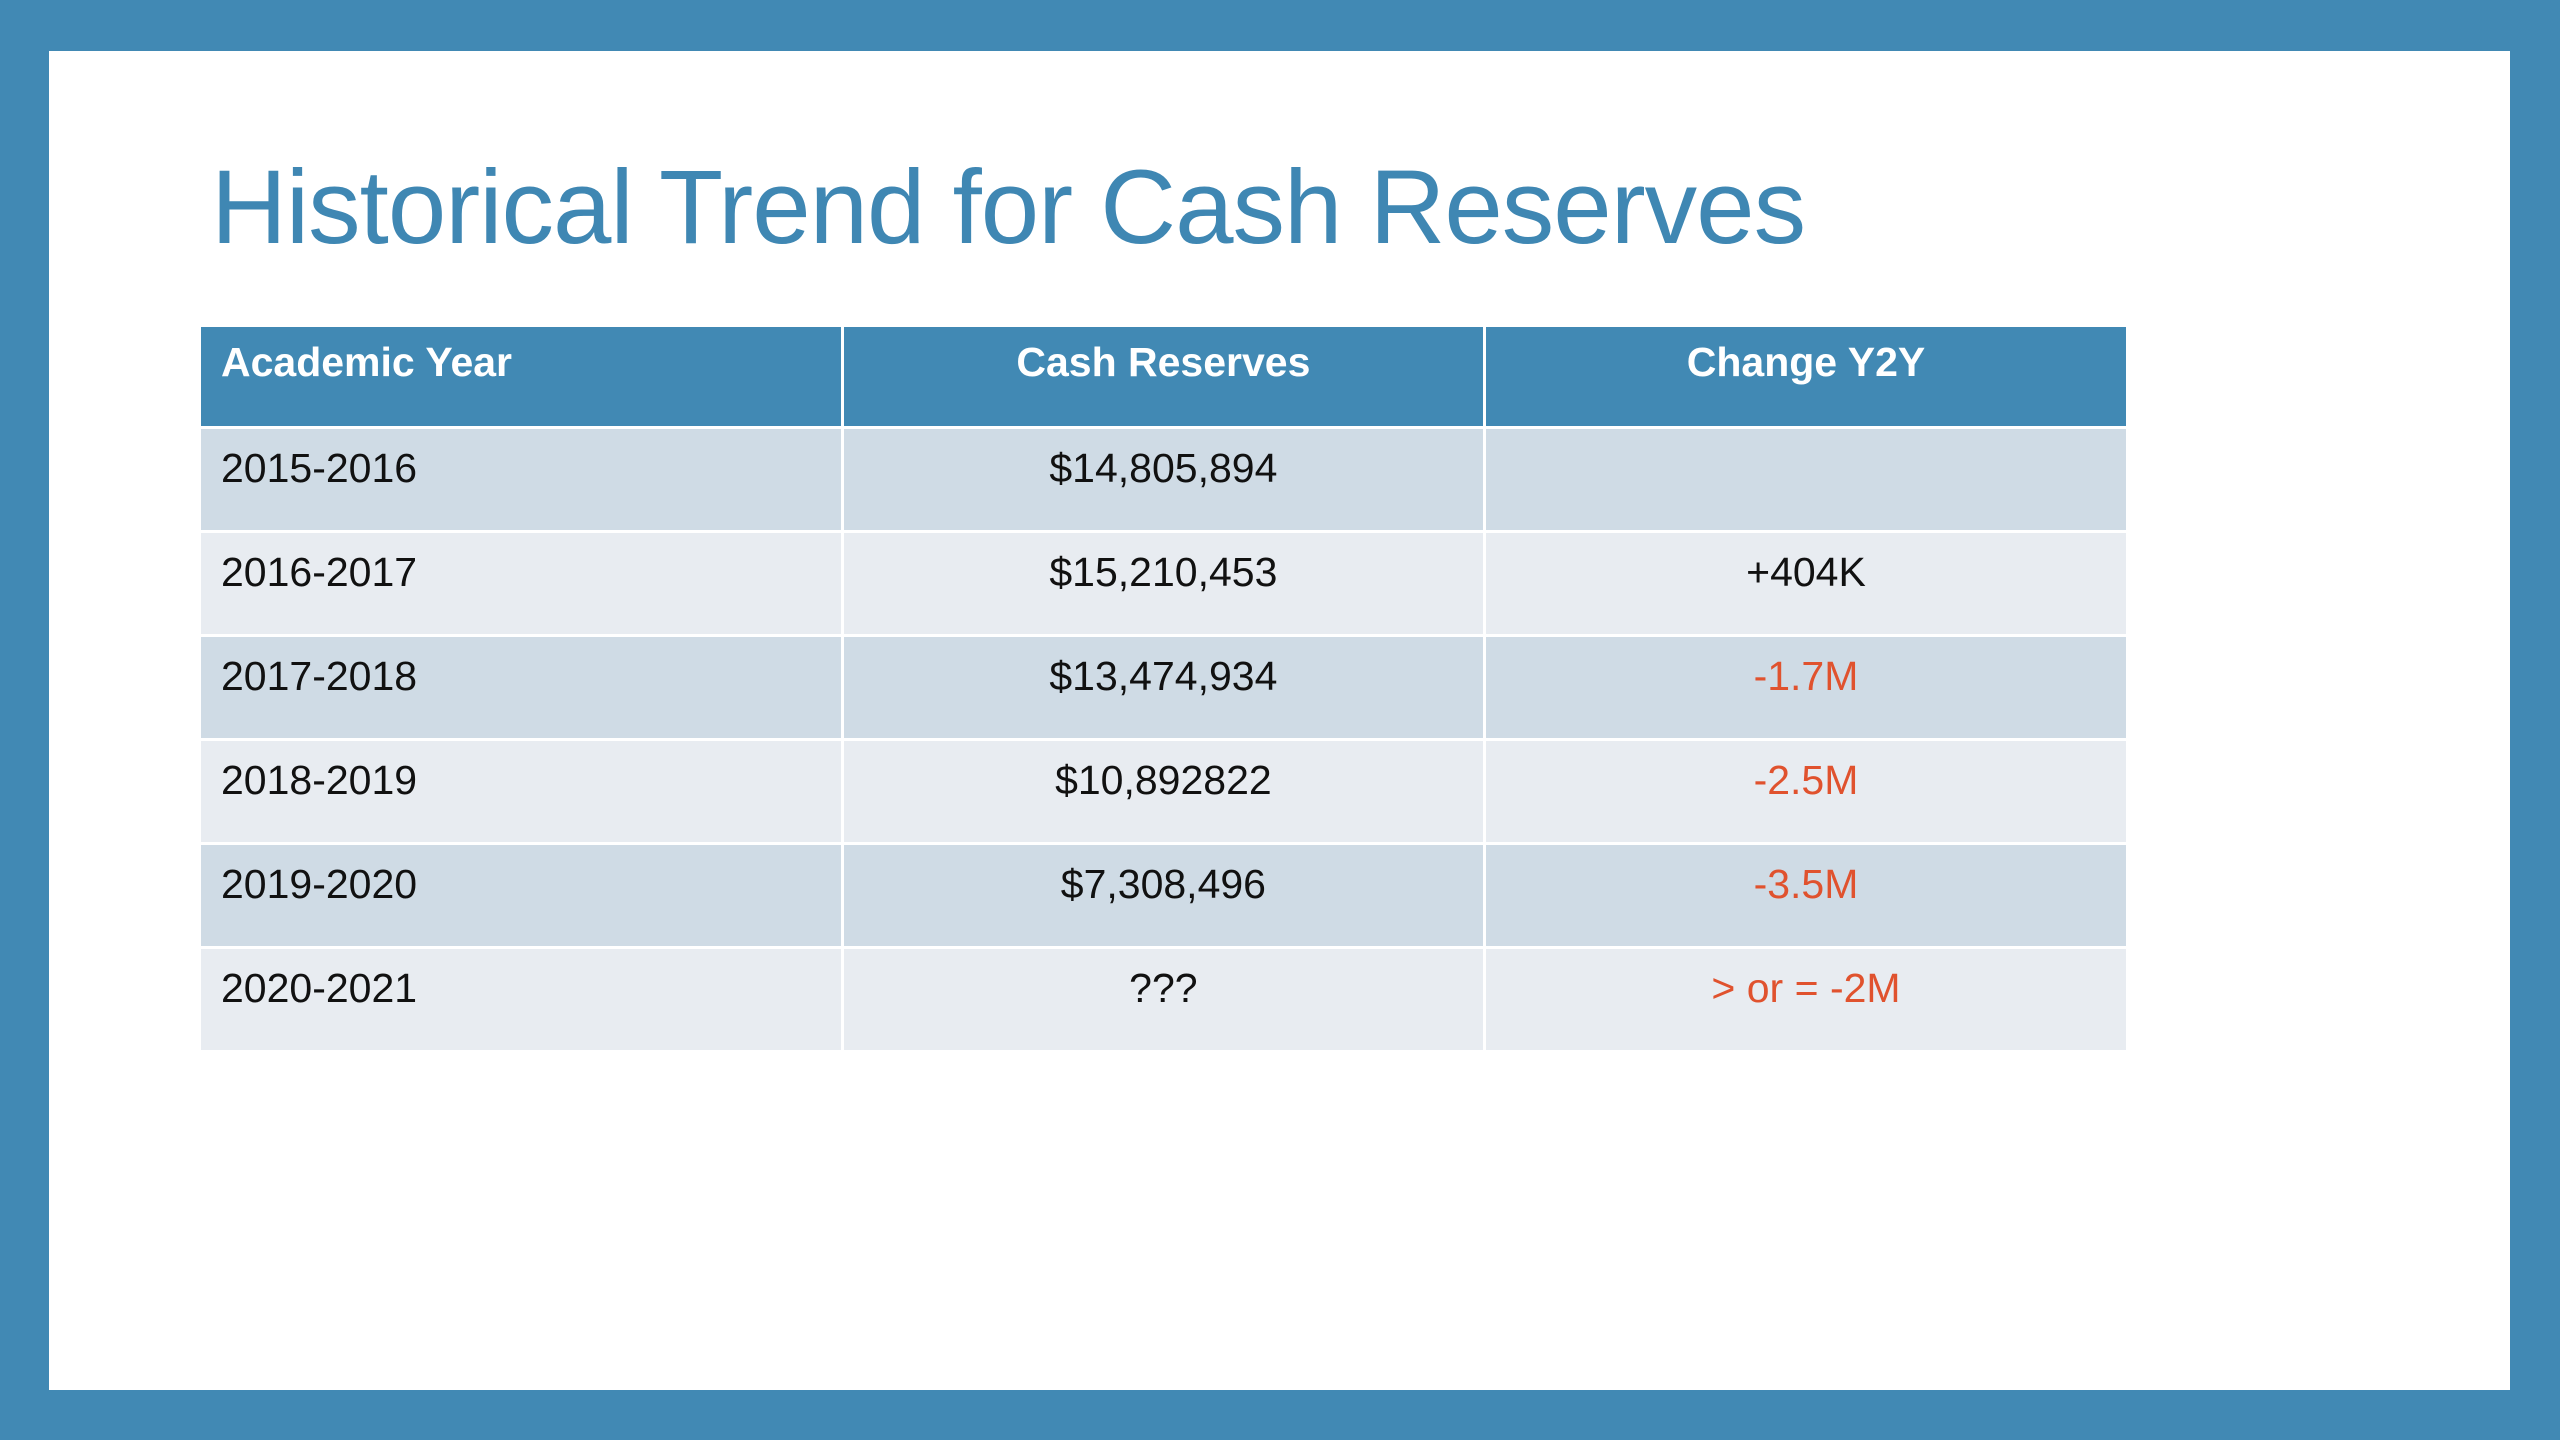  I want to click on header-academic-year: Academic Year, so click(521, 376).